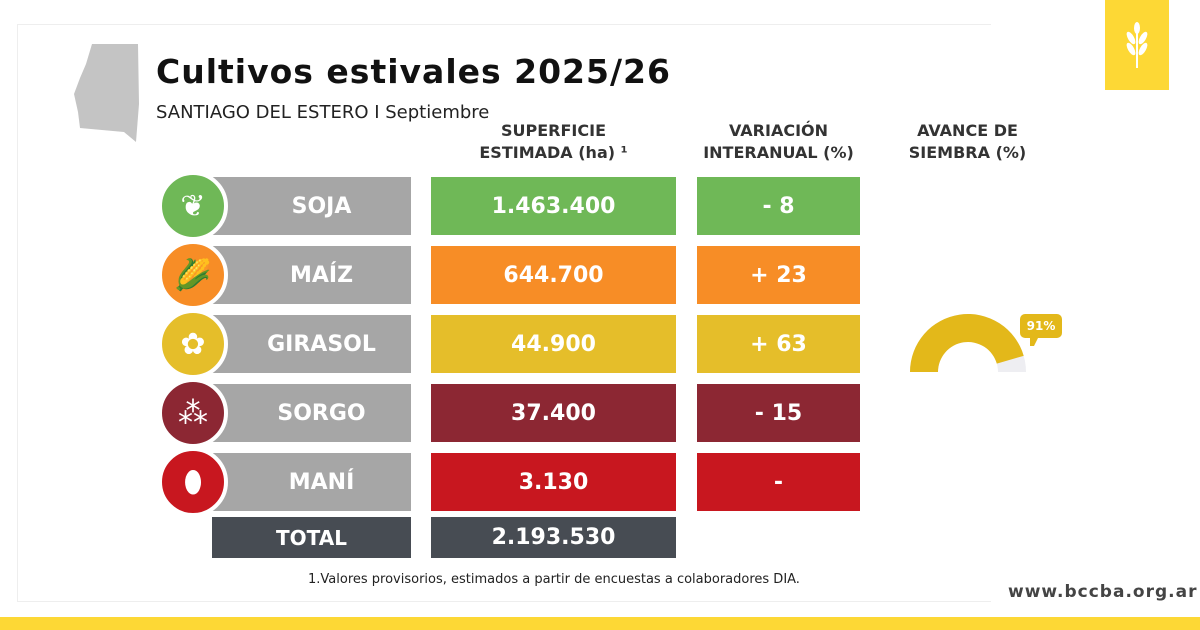  Describe the element at coordinates (1041, 330) in the screenshot. I see `avance-value-badge: 91%` at that location.